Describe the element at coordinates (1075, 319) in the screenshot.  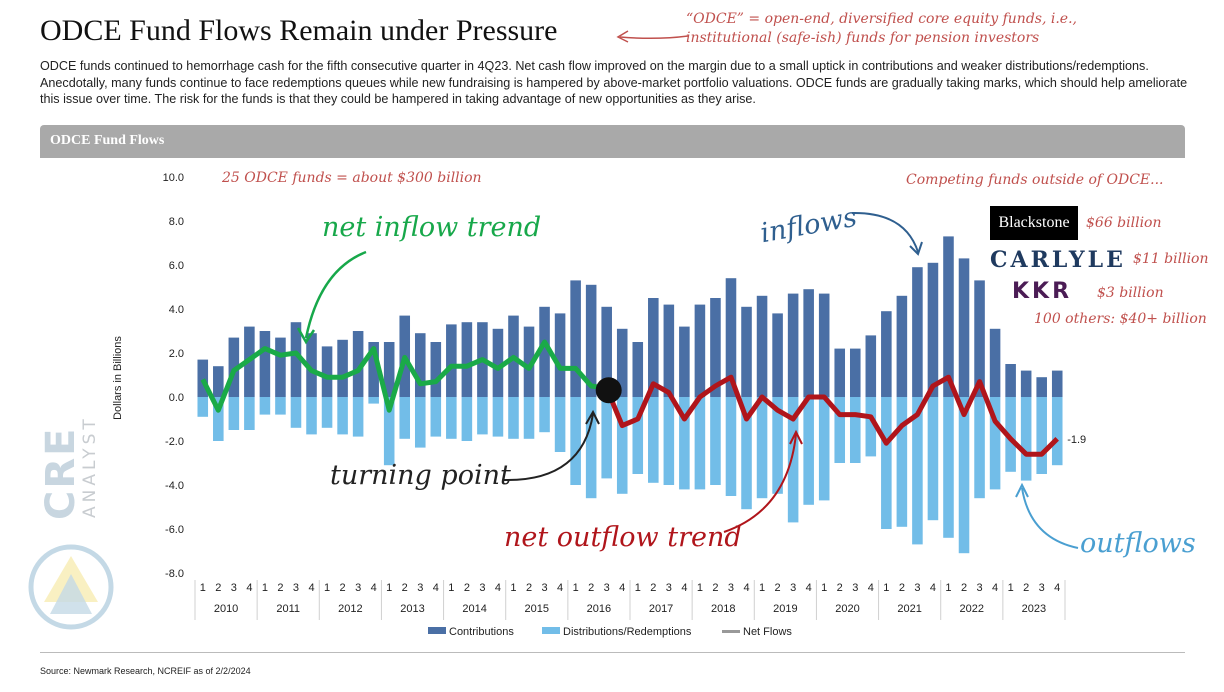
I see `others-label: 100 others:` at that location.